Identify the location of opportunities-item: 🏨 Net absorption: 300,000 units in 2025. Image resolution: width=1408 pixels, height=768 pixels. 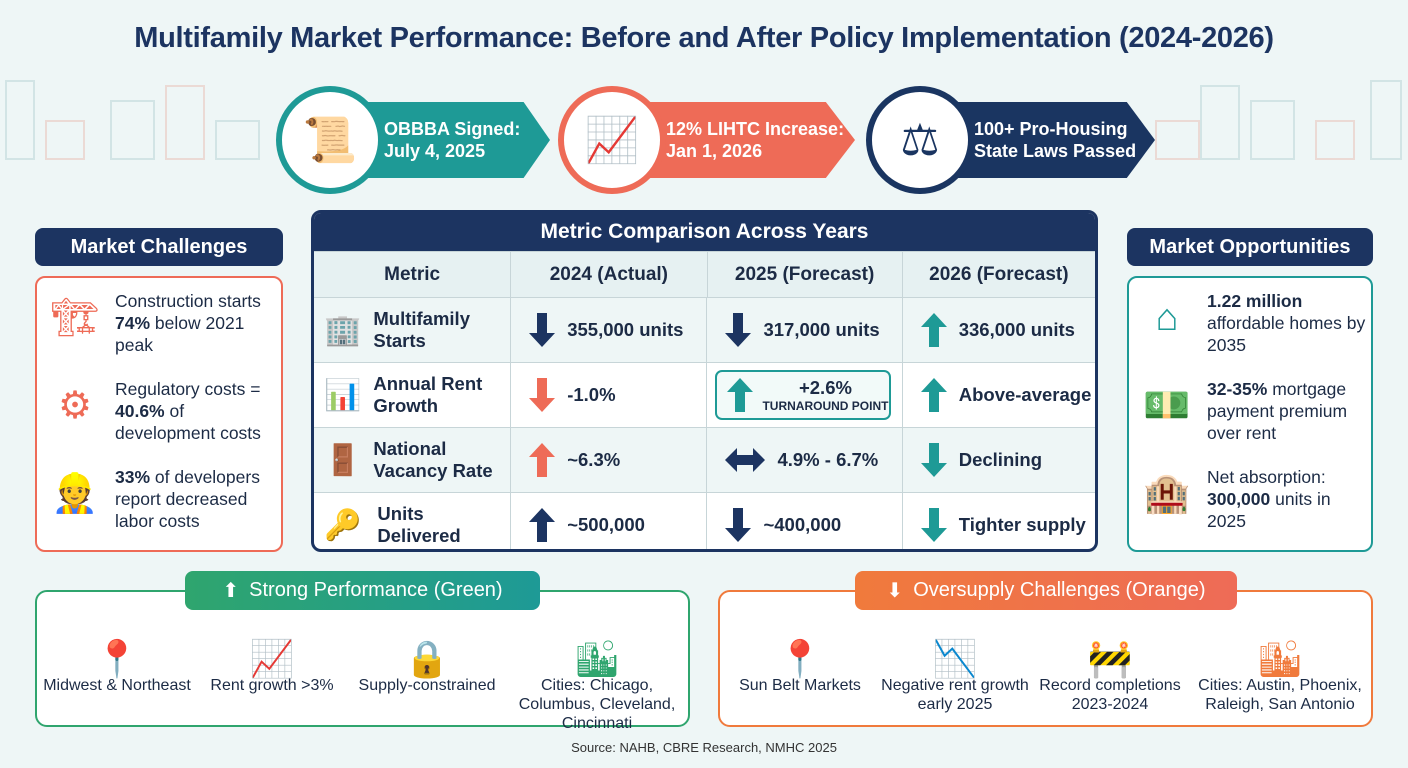
(1255, 499).